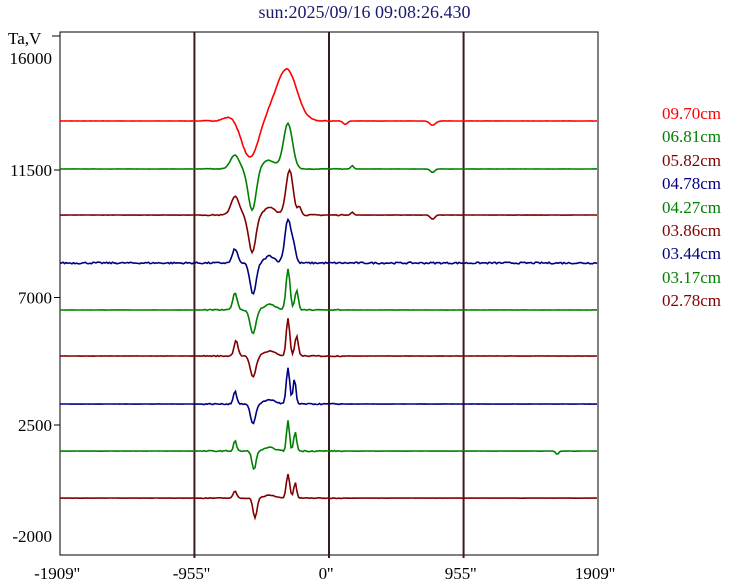 This screenshot has width=729, height=584. I want to click on series-line-04-27cm, so click(328, 301).